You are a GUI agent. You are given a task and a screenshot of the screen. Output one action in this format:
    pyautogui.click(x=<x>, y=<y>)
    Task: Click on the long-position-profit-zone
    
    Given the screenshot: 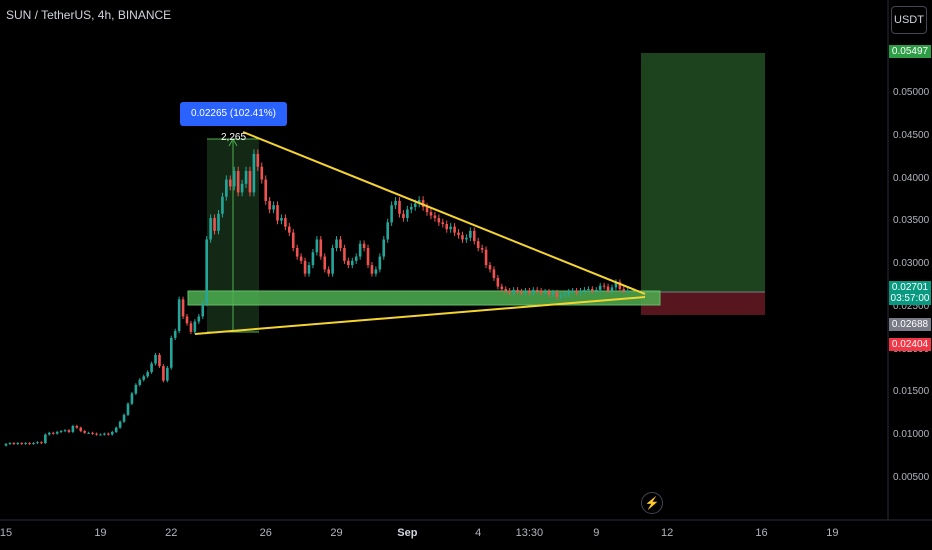 What is the action you would take?
    pyautogui.click(x=703, y=172)
    